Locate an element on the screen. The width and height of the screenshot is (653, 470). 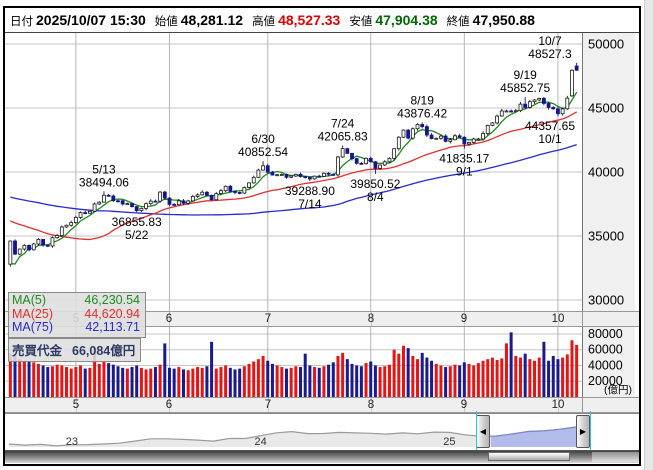
ma5-label: MA(5) is located at coordinates (29, 300).